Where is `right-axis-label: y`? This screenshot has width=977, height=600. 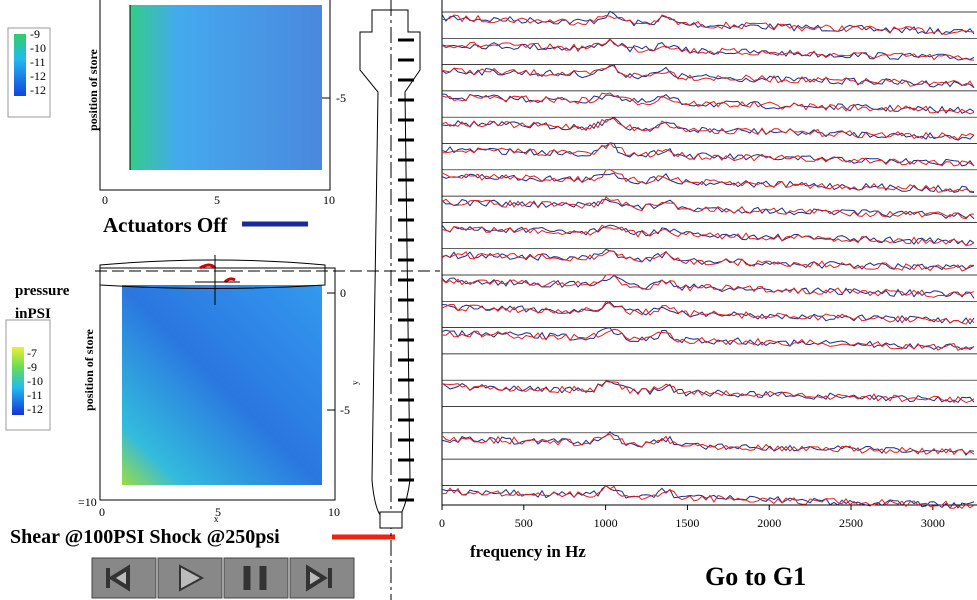
right-axis-label: y is located at coordinates (355, 382).